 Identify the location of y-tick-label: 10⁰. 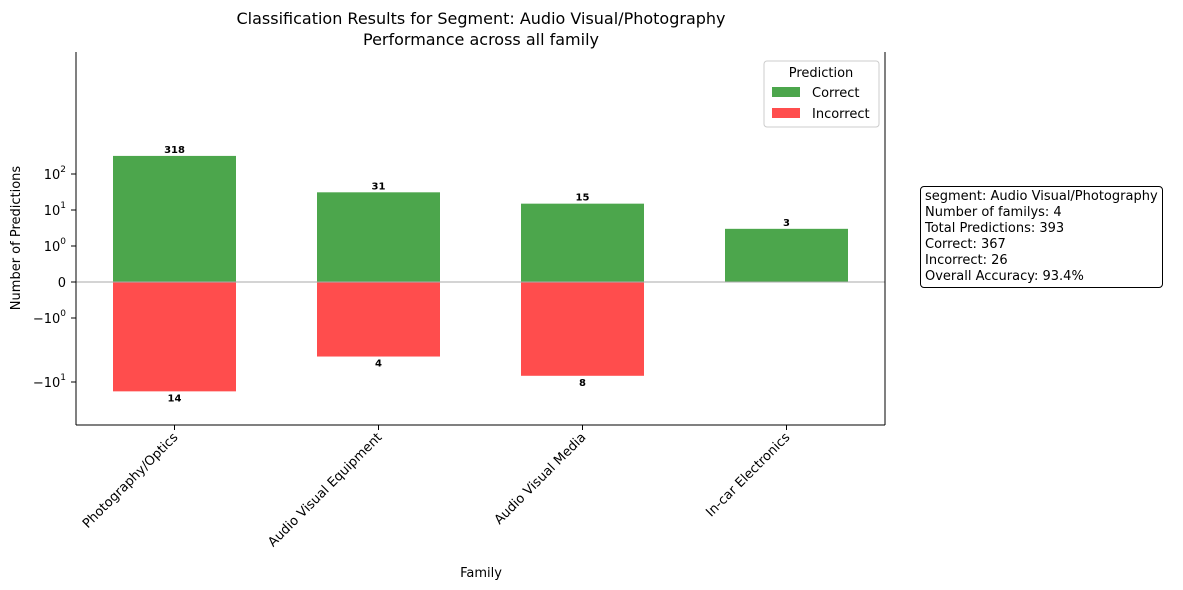
(55, 246).